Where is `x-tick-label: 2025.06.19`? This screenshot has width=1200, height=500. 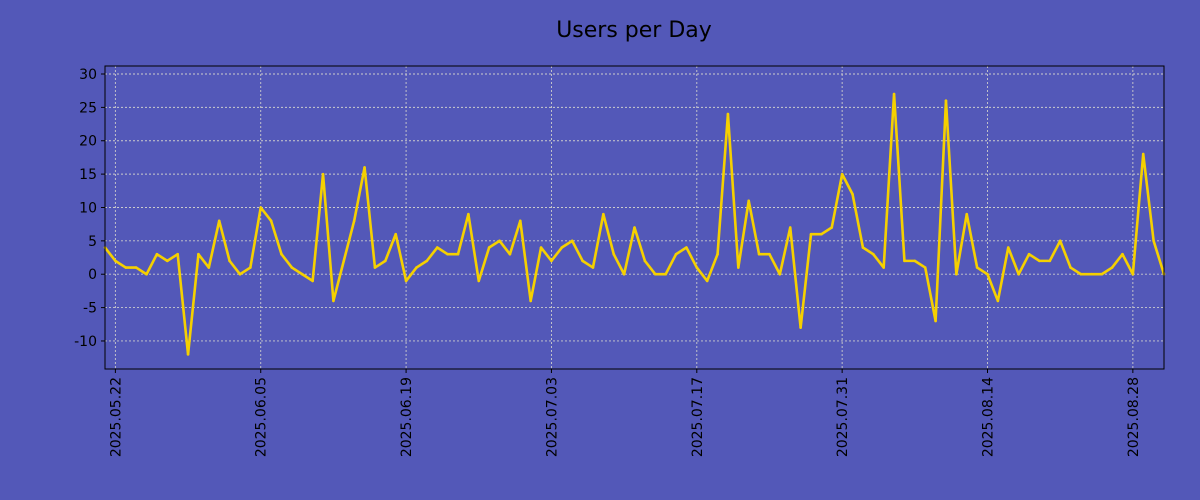 x-tick-label: 2025.06.19 is located at coordinates (407, 417).